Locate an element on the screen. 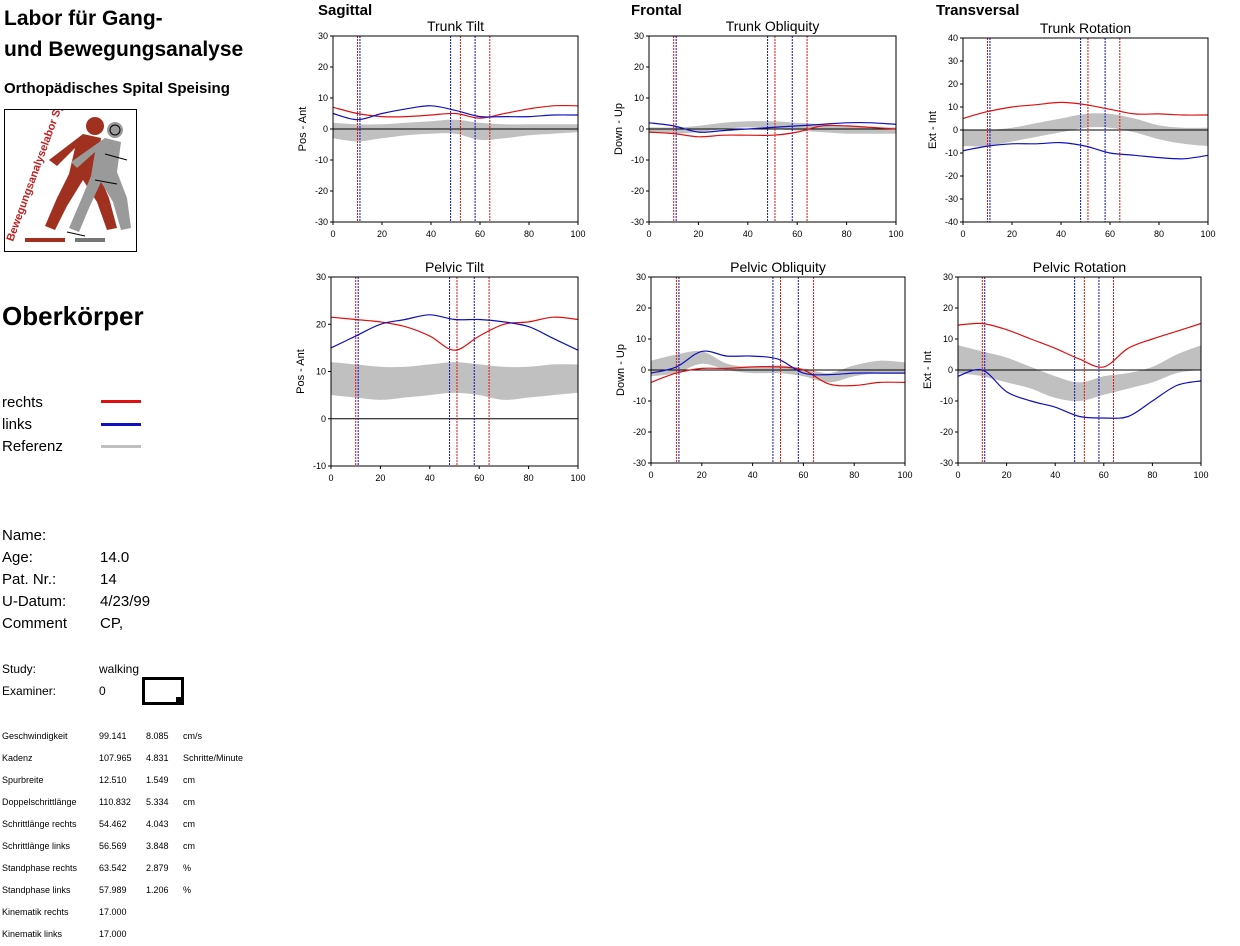  patient-age-label: Age: is located at coordinates (17, 557).